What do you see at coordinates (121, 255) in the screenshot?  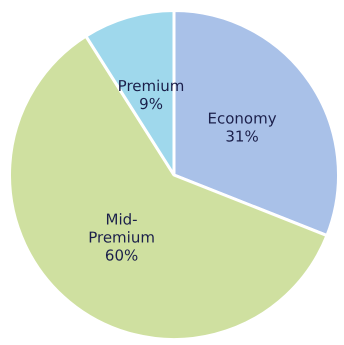 I see `data-label: 60%` at bounding box center [121, 255].